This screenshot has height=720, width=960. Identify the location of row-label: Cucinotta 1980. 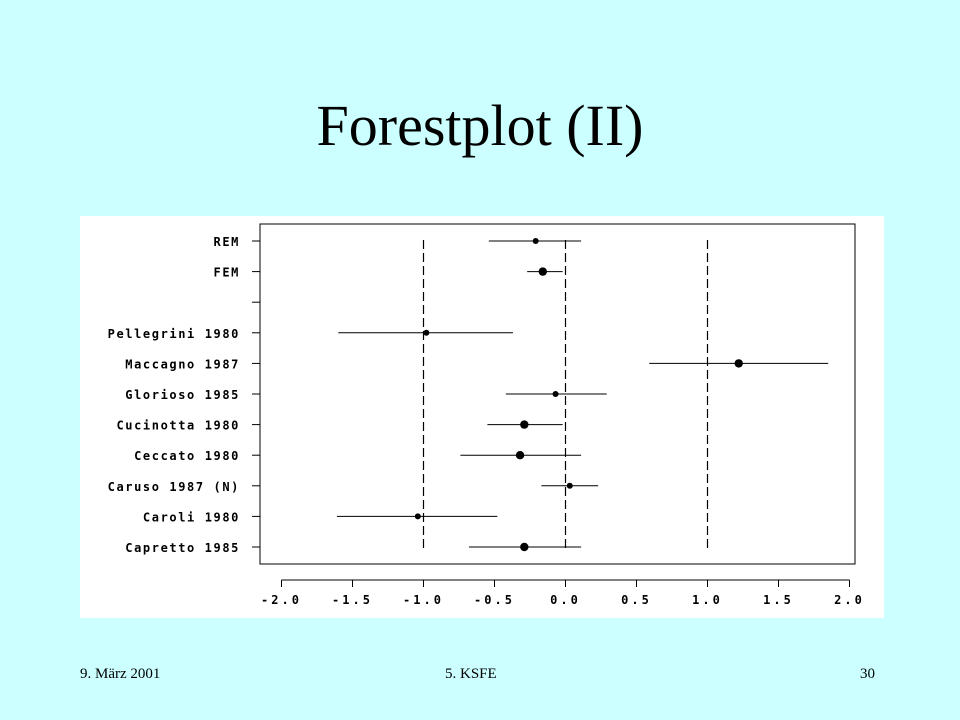
(178, 426).